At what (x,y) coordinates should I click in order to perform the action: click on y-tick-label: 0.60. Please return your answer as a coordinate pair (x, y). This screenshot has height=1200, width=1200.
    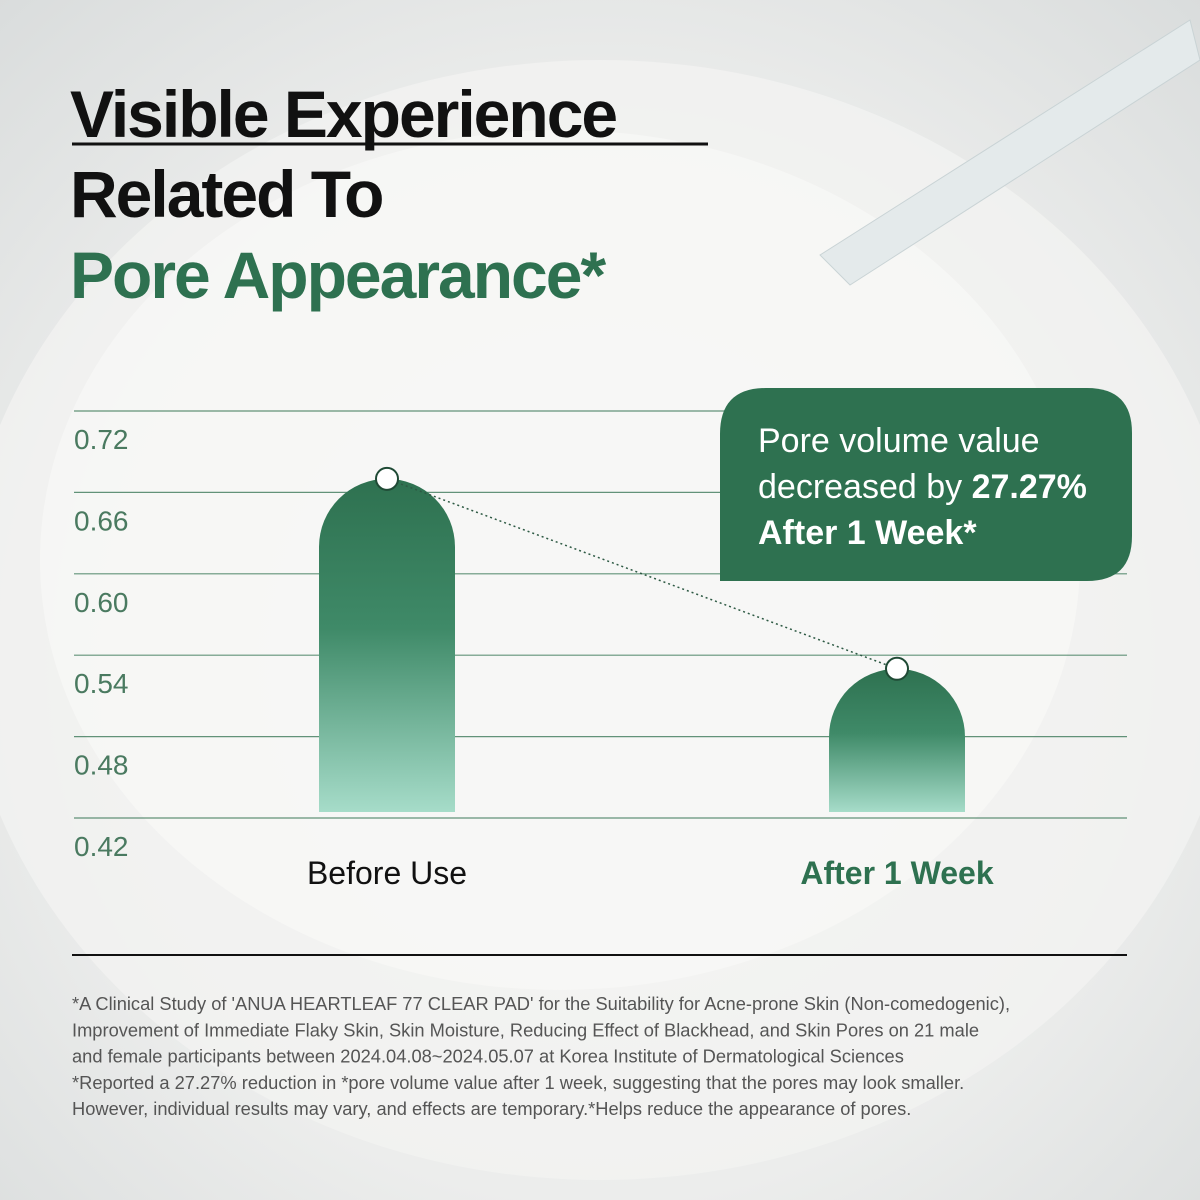
    Looking at the image, I should click on (101, 602).